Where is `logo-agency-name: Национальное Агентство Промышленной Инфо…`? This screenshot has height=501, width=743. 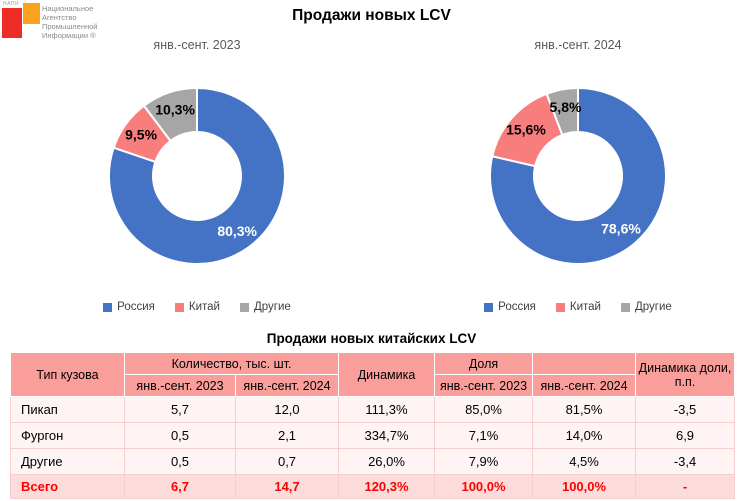
logo-agency-name: Национальное Агентство Промышленной Инфо… is located at coordinates (70, 22).